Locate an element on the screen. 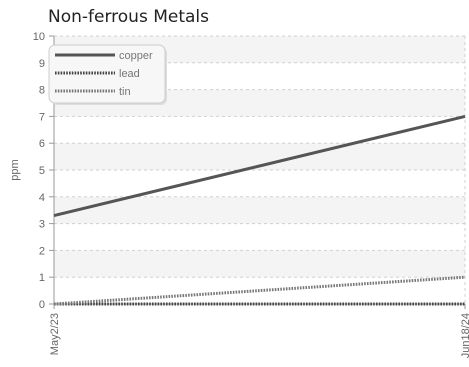  series-line-tin is located at coordinates (259, 290).